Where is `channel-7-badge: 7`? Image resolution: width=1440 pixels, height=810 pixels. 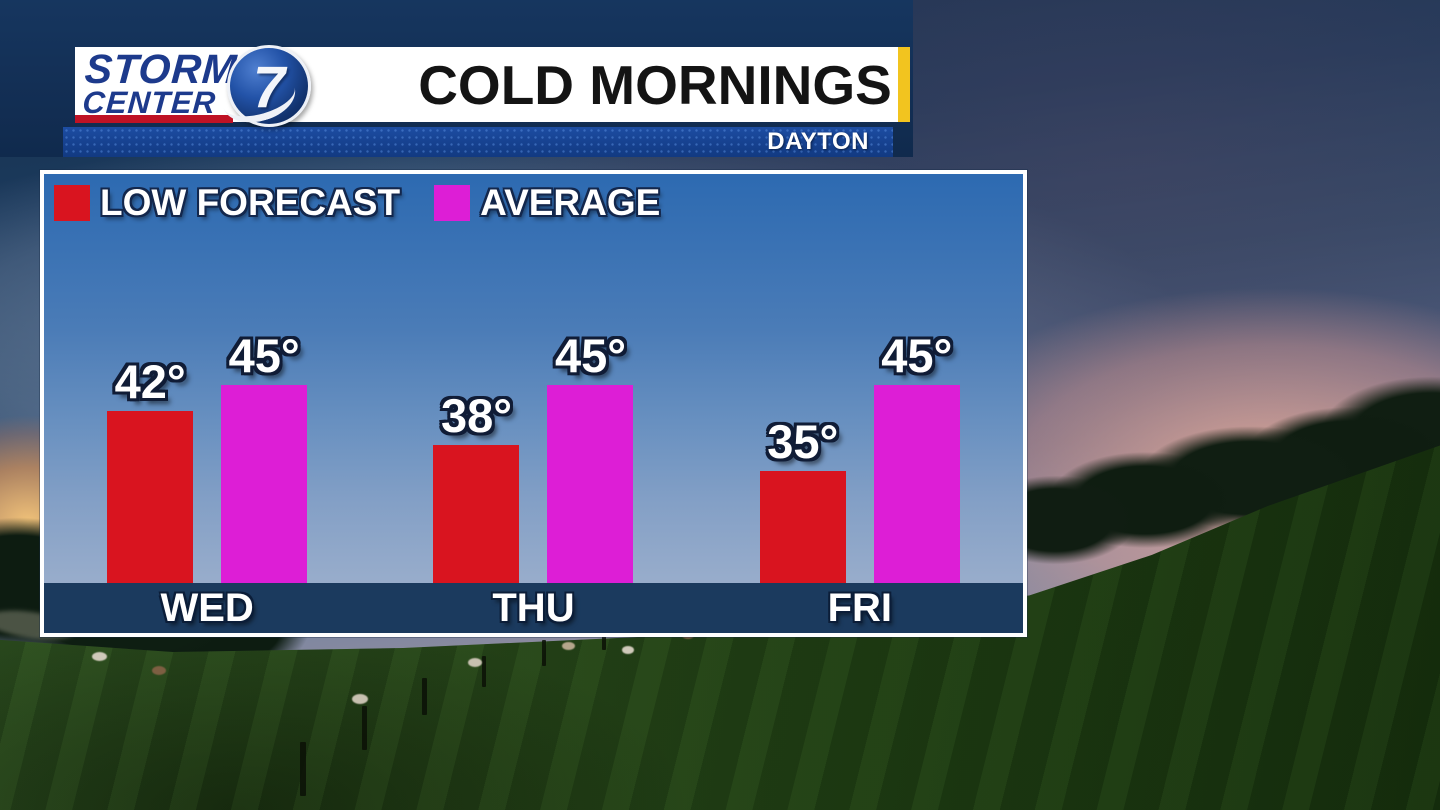
channel-7-badge: 7 is located at coordinates (269, 86).